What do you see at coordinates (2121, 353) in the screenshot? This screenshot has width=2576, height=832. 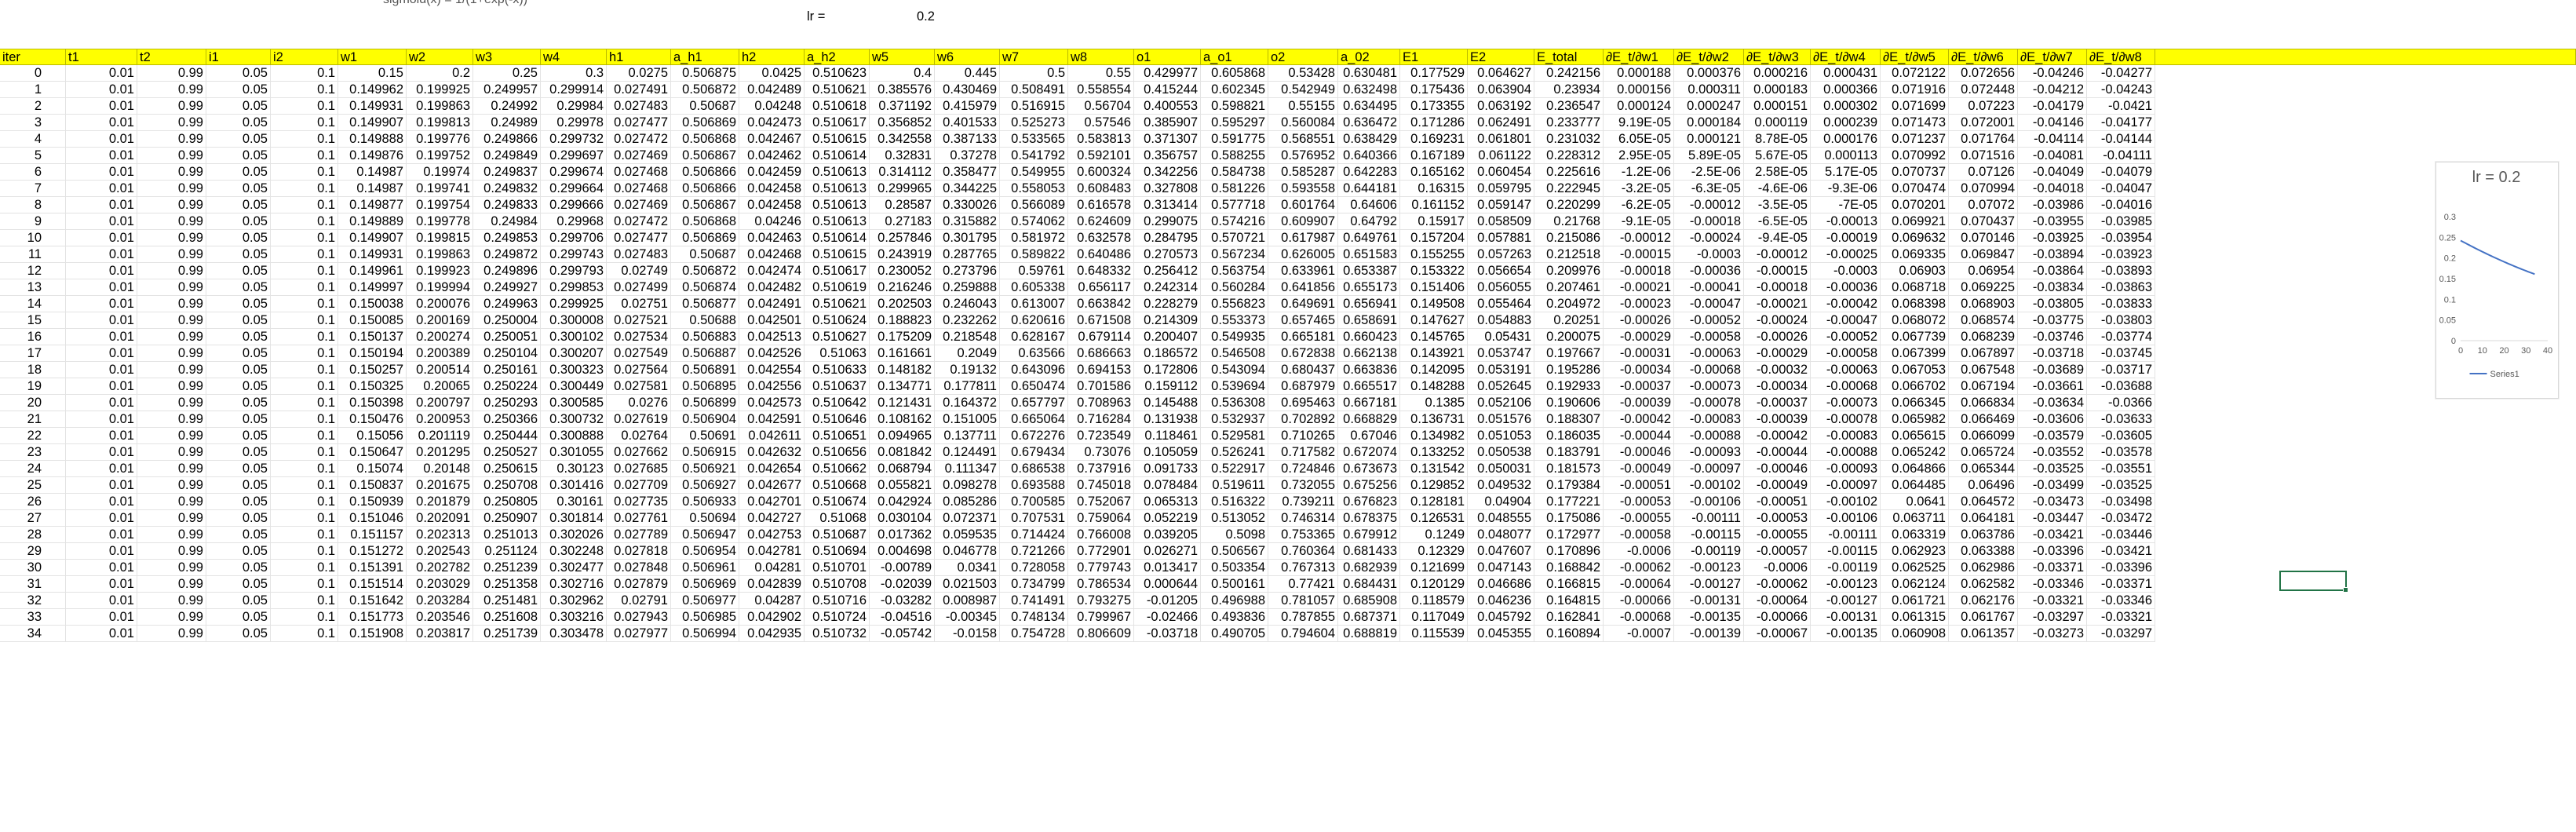 I see `data-cell: -0.03745` at bounding box center [2121, 353].